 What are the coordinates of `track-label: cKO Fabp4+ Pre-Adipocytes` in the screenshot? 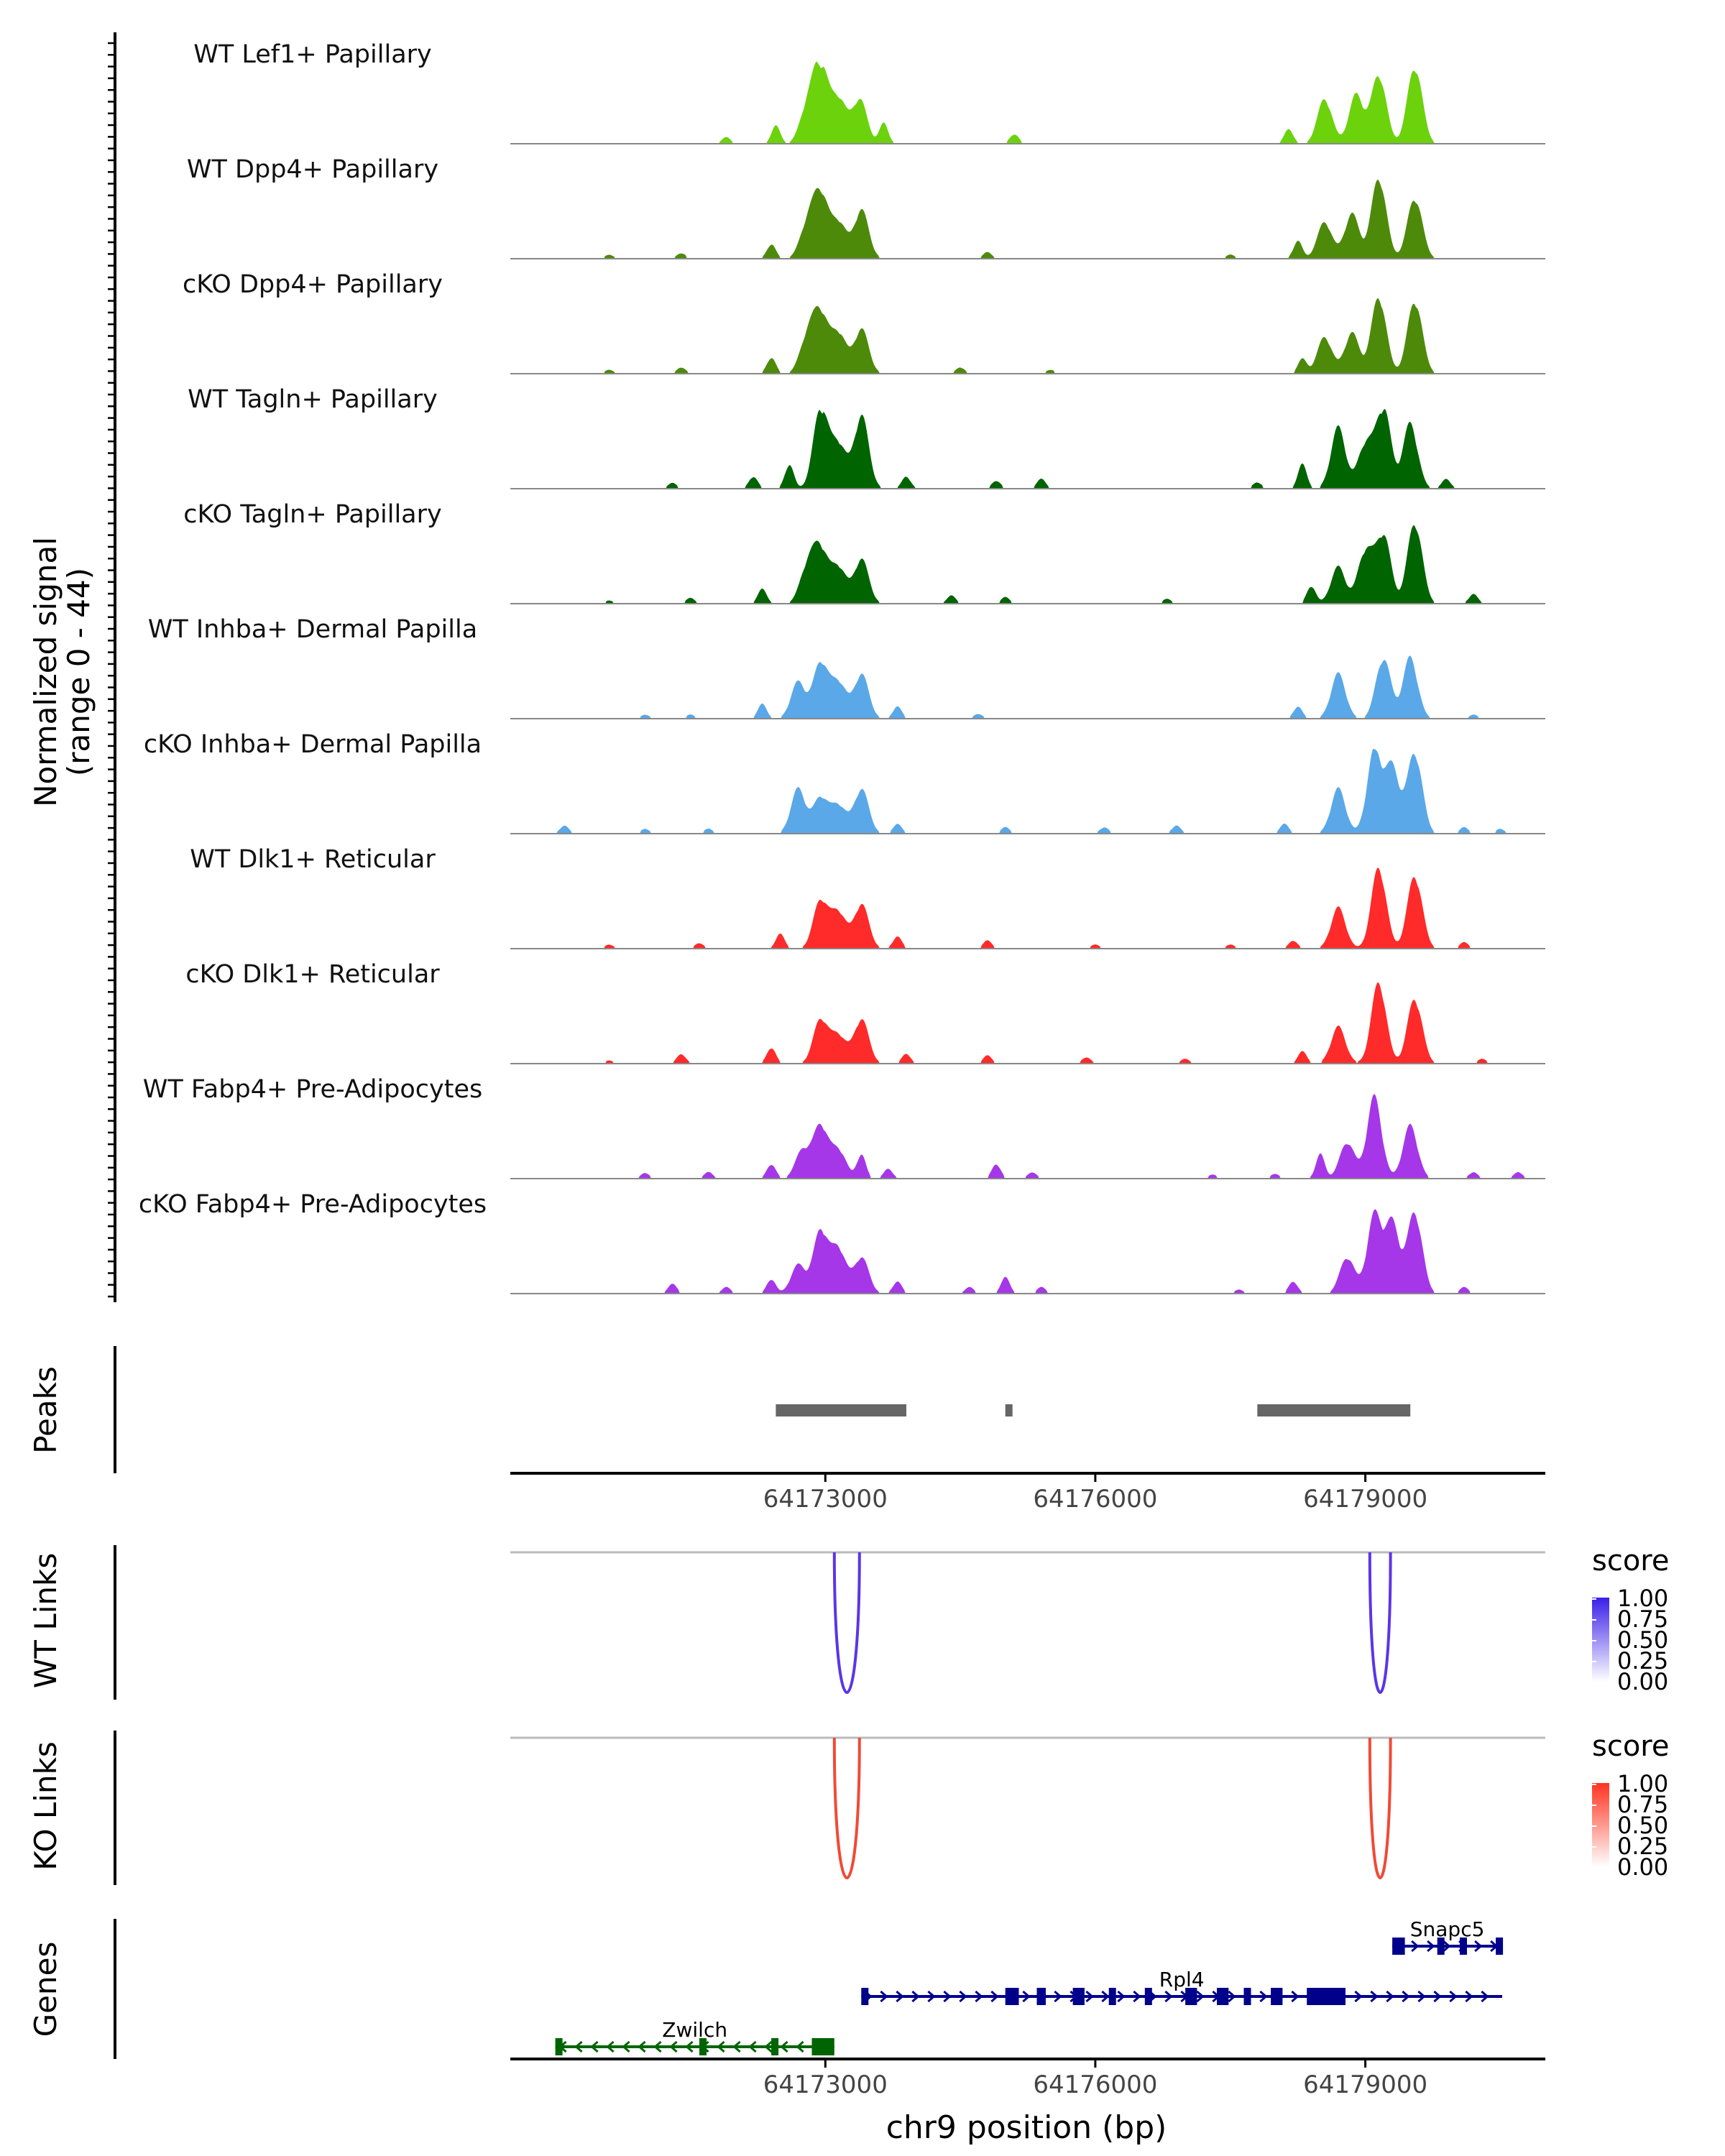 It's located at (313, 1204).